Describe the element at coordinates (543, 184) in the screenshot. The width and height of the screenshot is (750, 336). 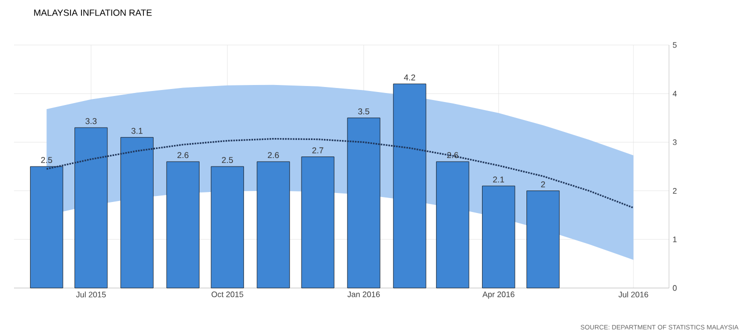
I see `data-label: 2` at that location.